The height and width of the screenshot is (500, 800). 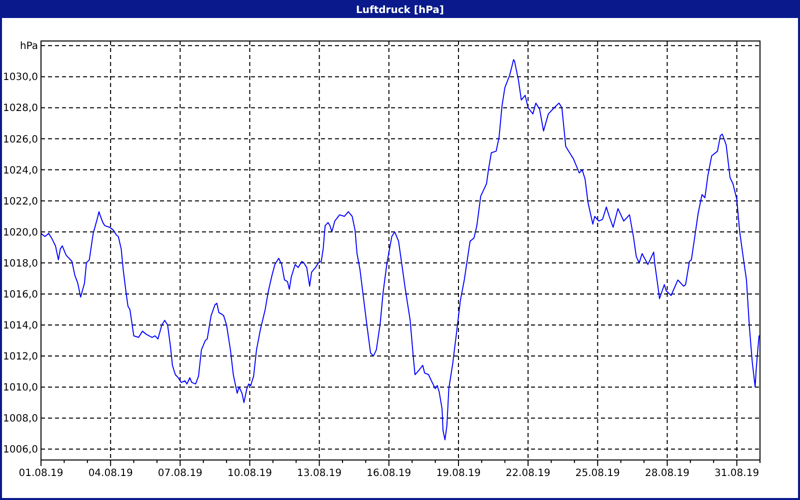 What do you see at coordinates (389, 473) in the screenshot?
I see `x-tick-label: 16.08.19` at bounding box center [389, 473].